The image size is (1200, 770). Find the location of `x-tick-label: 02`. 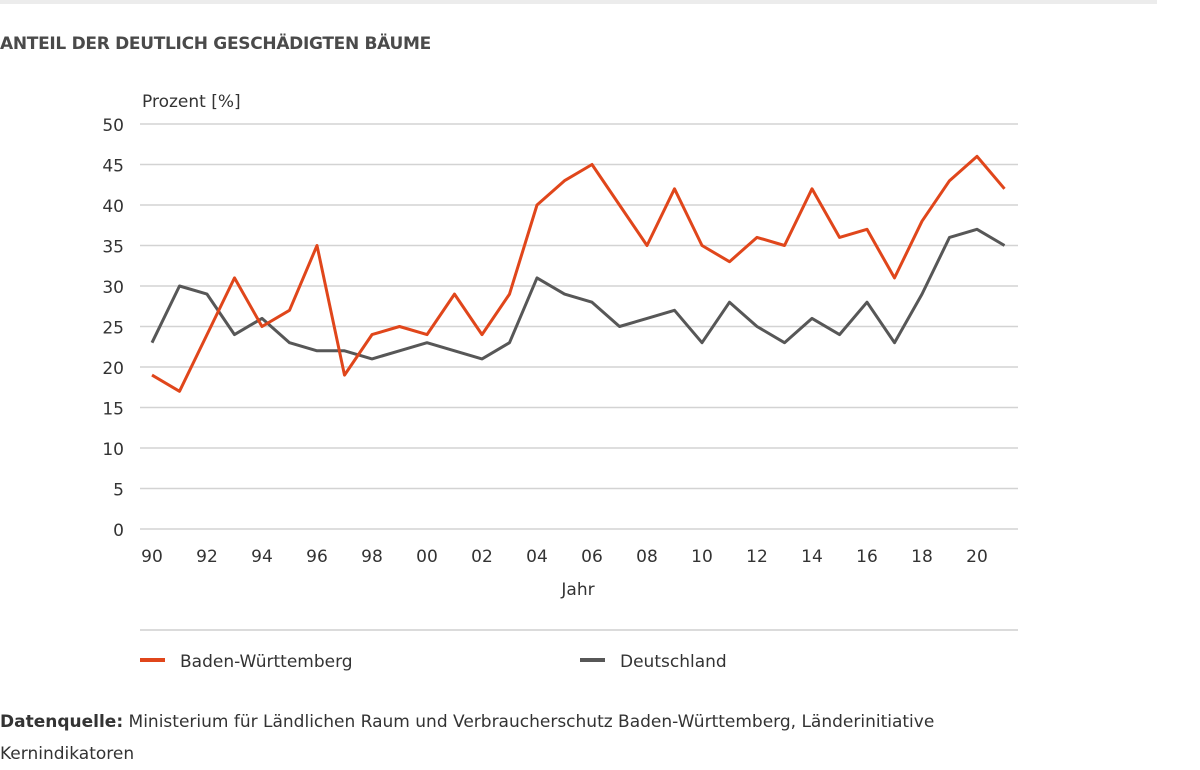

x-tick-label: 02 is located at coordinates (482, 557).